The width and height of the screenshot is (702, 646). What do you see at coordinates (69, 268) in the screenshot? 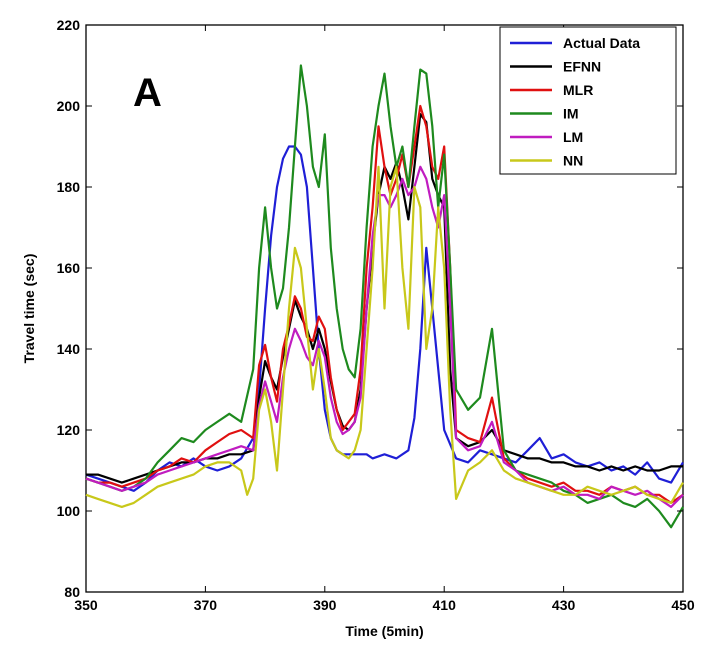
I see `y-tick-label: 160` at bounding box center [69, 268].